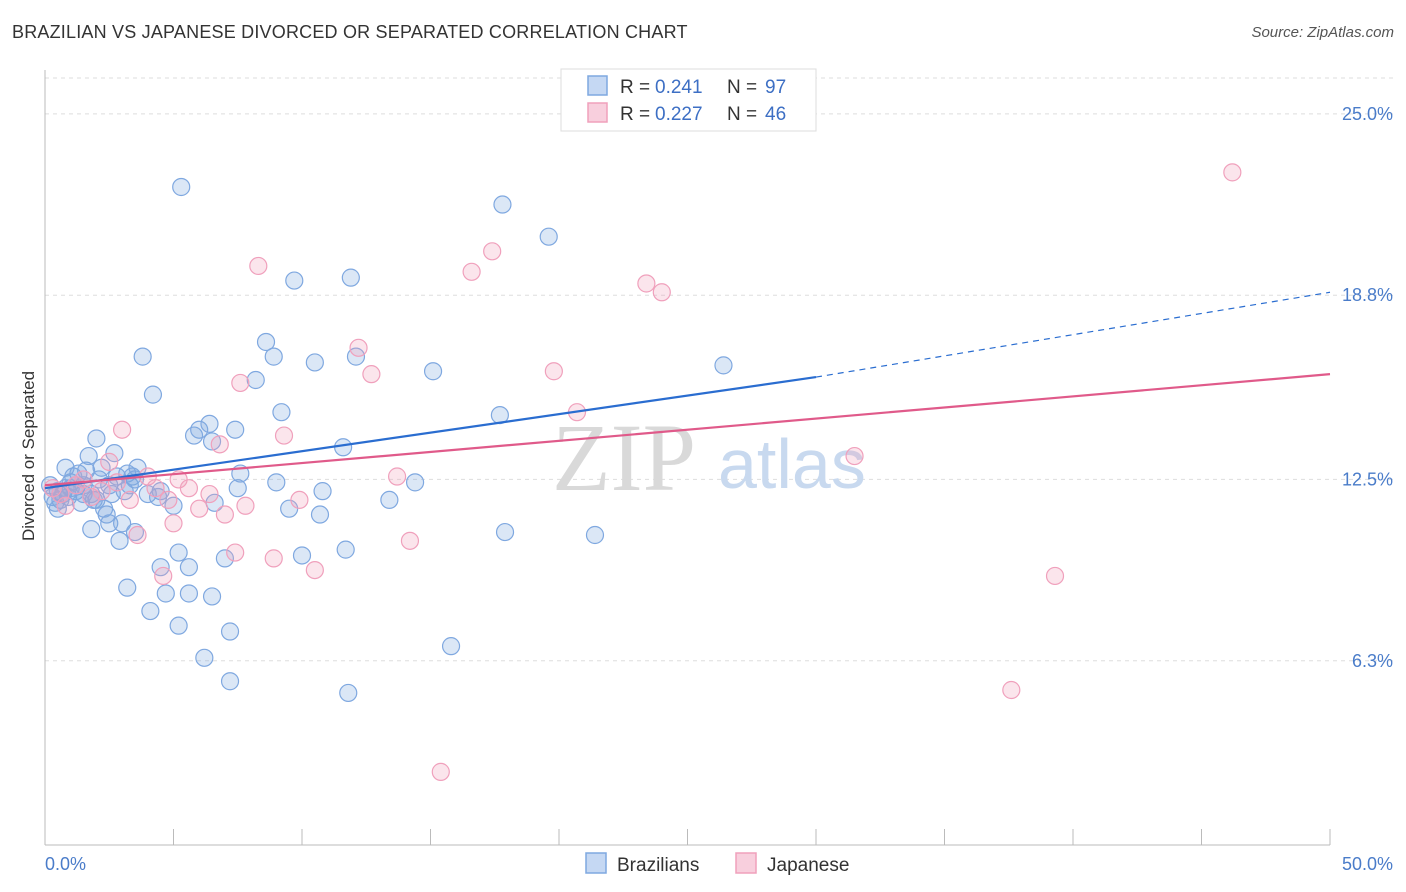  I want to click on legend-r-label-0: R =, so click(635, 87).